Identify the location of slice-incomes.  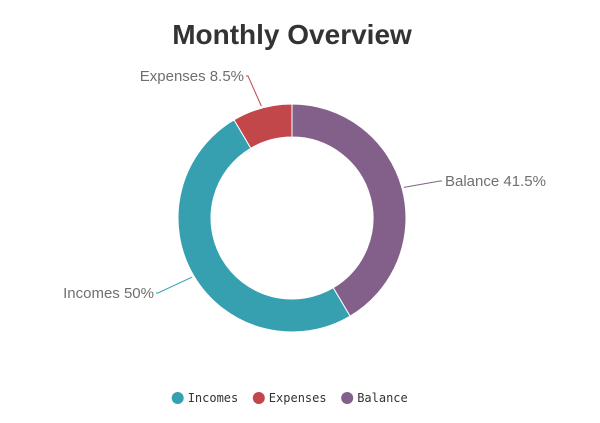
(264, 226).